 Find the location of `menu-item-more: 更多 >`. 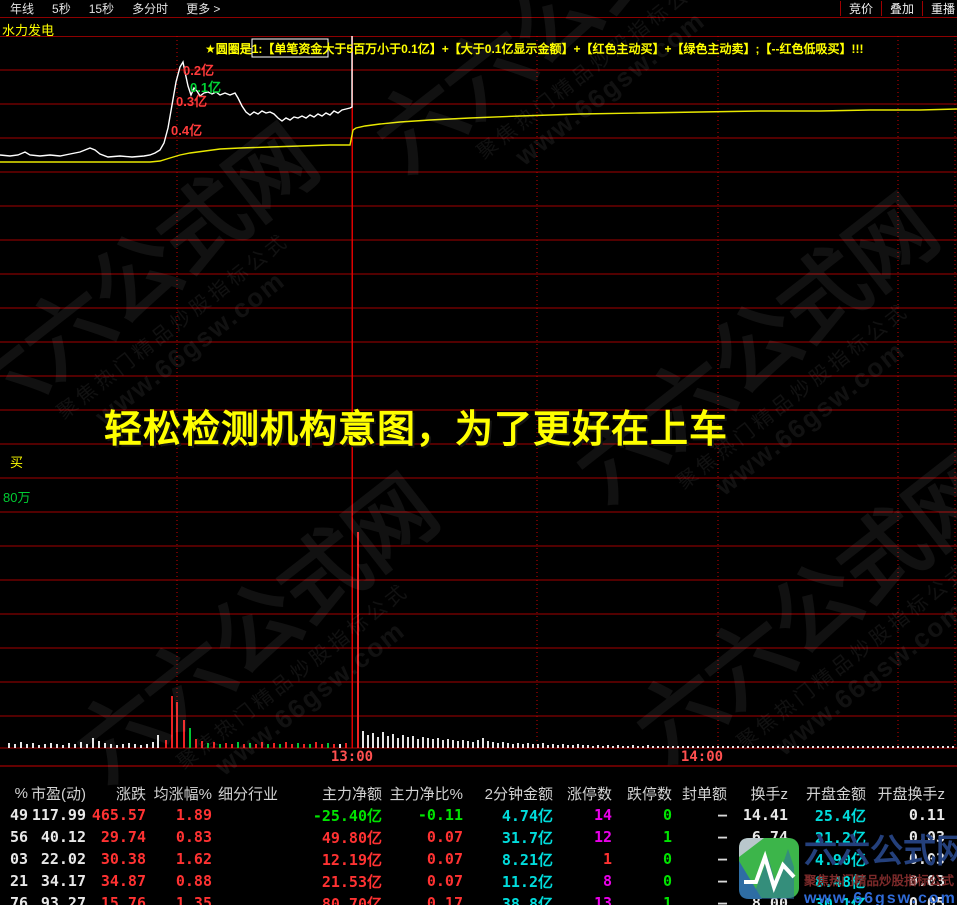

menu-item-more: 更多 > is located at coordinates (203, 9).